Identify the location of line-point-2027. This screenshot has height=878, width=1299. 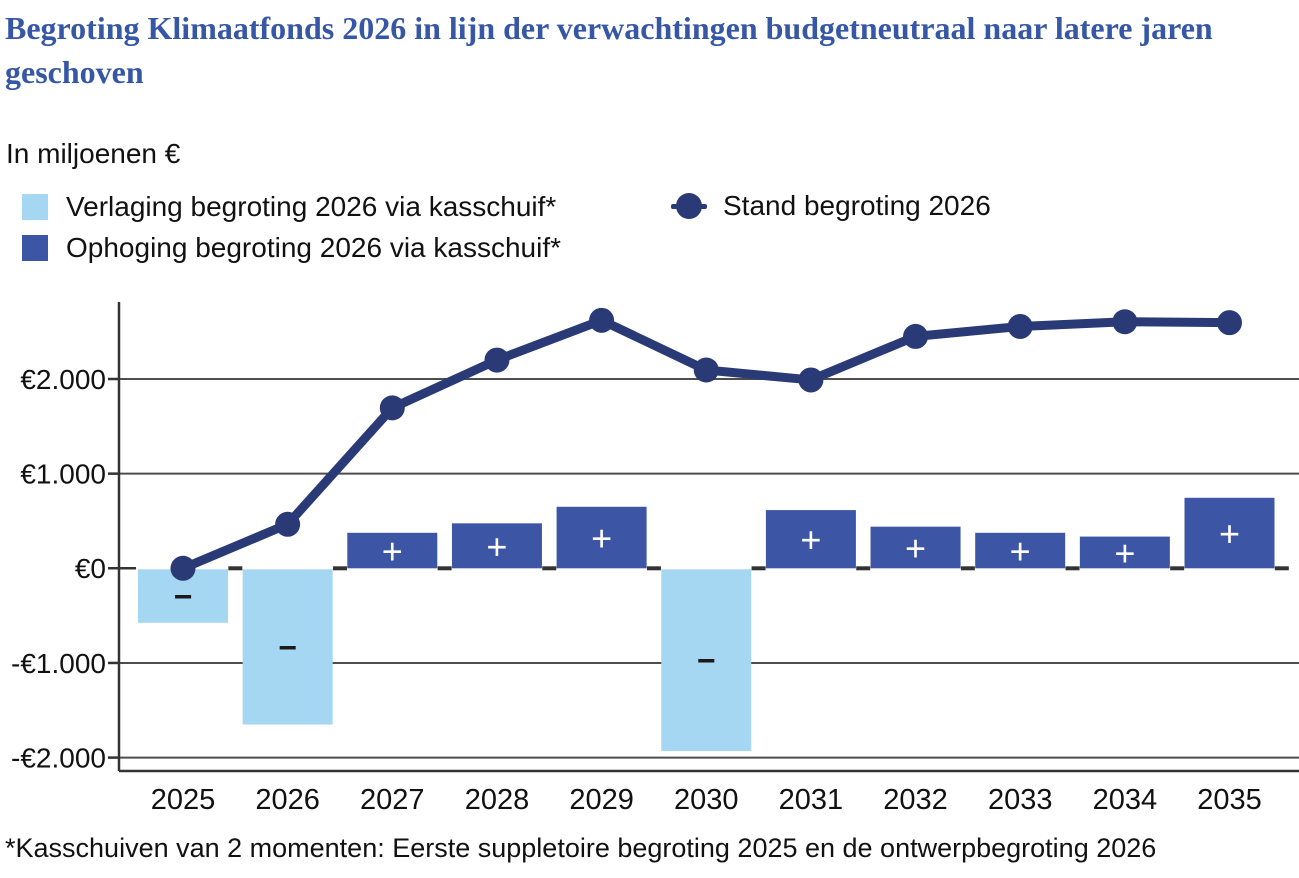
(392, 408).